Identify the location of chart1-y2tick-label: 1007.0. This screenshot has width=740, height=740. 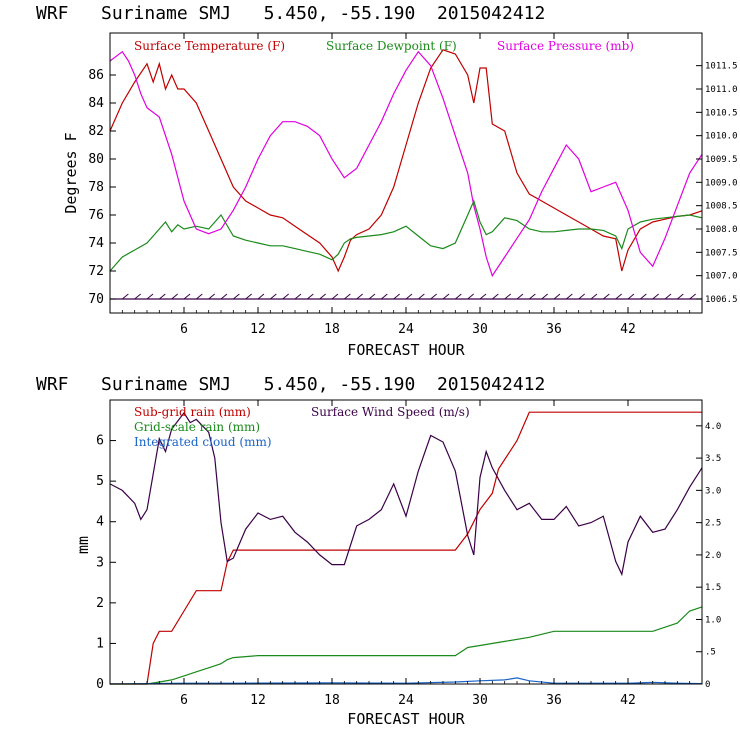
(721, 277).